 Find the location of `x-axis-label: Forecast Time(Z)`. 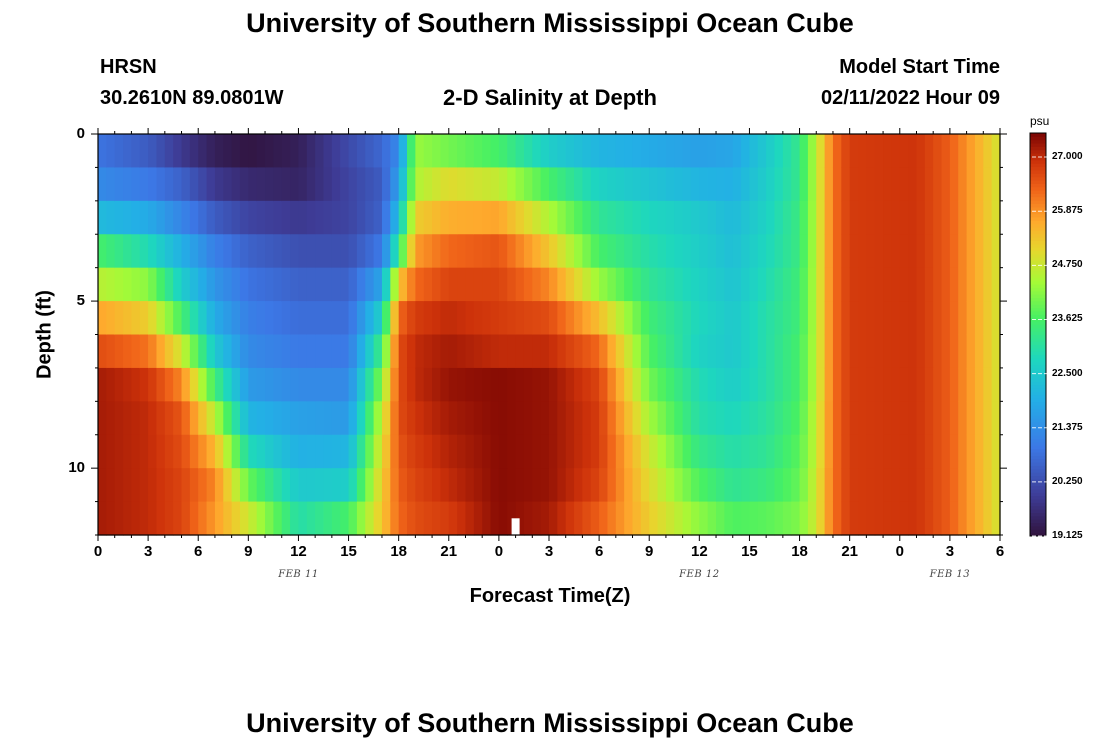

x-axis-label: Forecast Time(Z) is located at coordinates (550, 596).